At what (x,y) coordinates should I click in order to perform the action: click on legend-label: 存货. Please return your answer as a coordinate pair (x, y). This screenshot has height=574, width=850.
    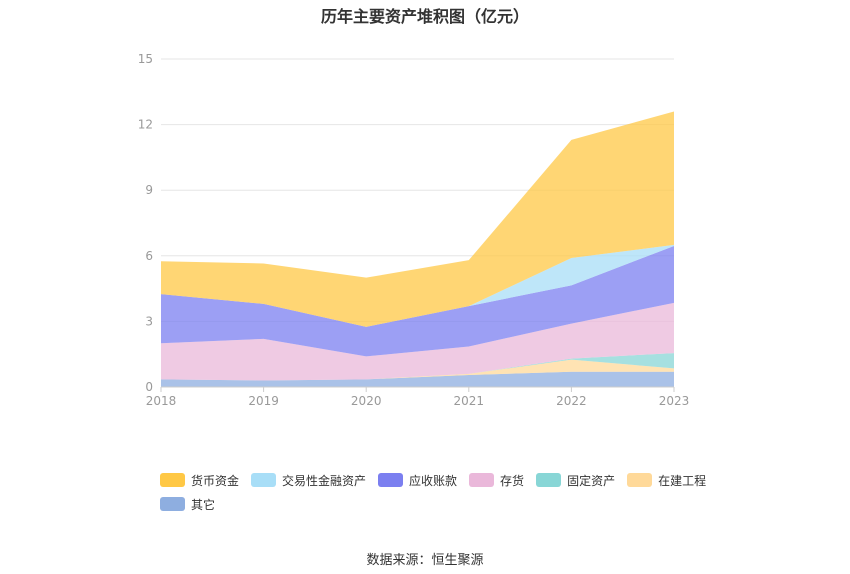
    Looking at the image, I should click on (512, 480).